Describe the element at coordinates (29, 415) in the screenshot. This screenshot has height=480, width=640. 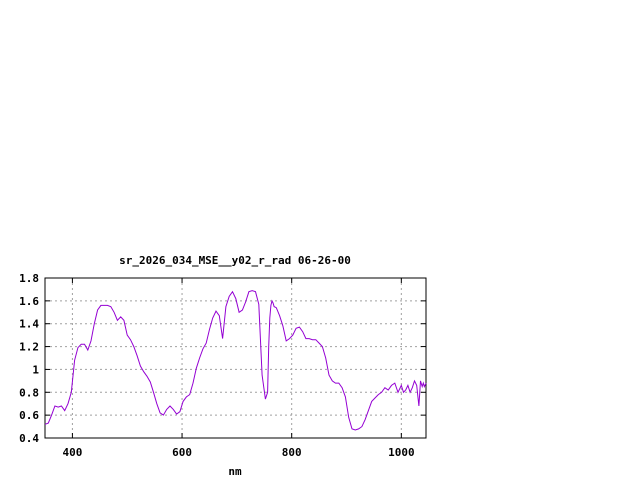
I see `y-tick-label: 0.6` at that location.